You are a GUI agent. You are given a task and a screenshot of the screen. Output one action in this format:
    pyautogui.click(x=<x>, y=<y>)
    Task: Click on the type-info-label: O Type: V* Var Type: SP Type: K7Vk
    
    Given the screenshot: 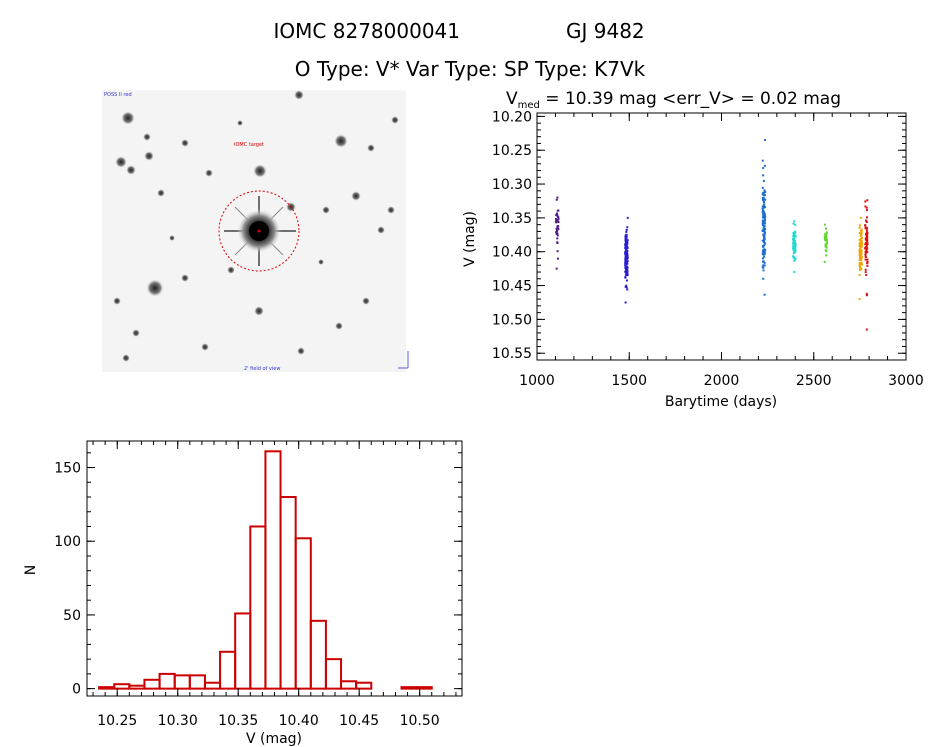 What is the action you would take?
    pyautogui.click(x=470, y=69)
    